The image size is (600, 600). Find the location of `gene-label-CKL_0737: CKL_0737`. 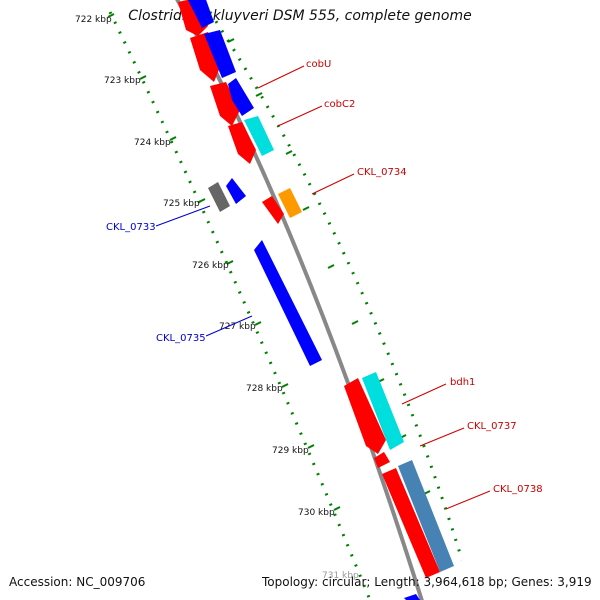

gene-label-CKL_0737: CKL_0737 is located at coordinates (492, 426).